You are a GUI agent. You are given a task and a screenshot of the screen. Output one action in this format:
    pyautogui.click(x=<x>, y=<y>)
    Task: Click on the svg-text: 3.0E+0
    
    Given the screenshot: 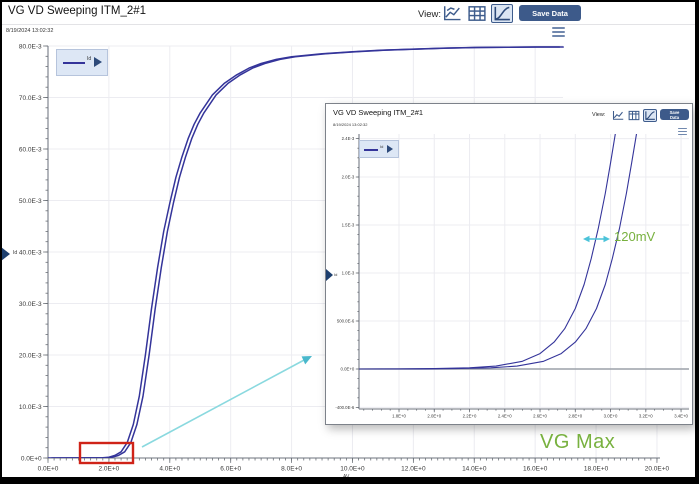 What is the action you would take?
    pyautogui.click(x=611, y=416)
    